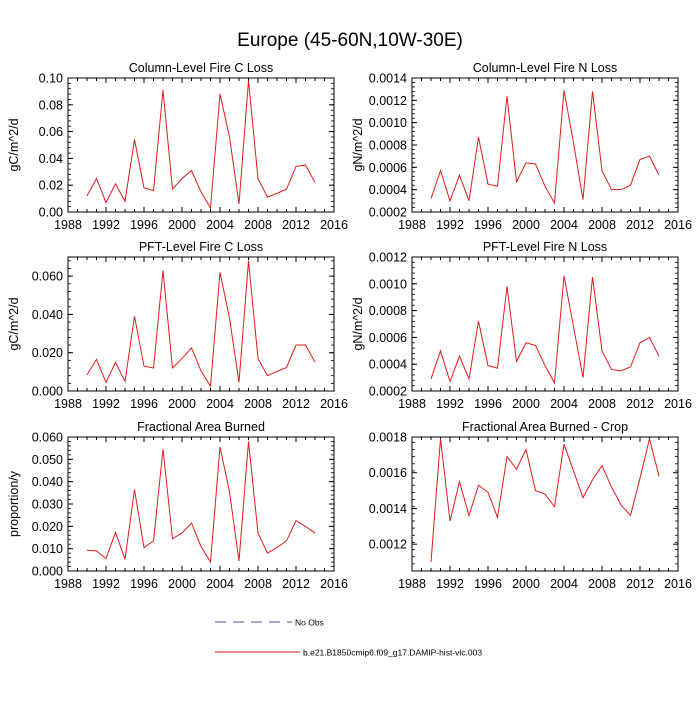  I want to click on y-tick-label: 0.0018, so click(388, 438).